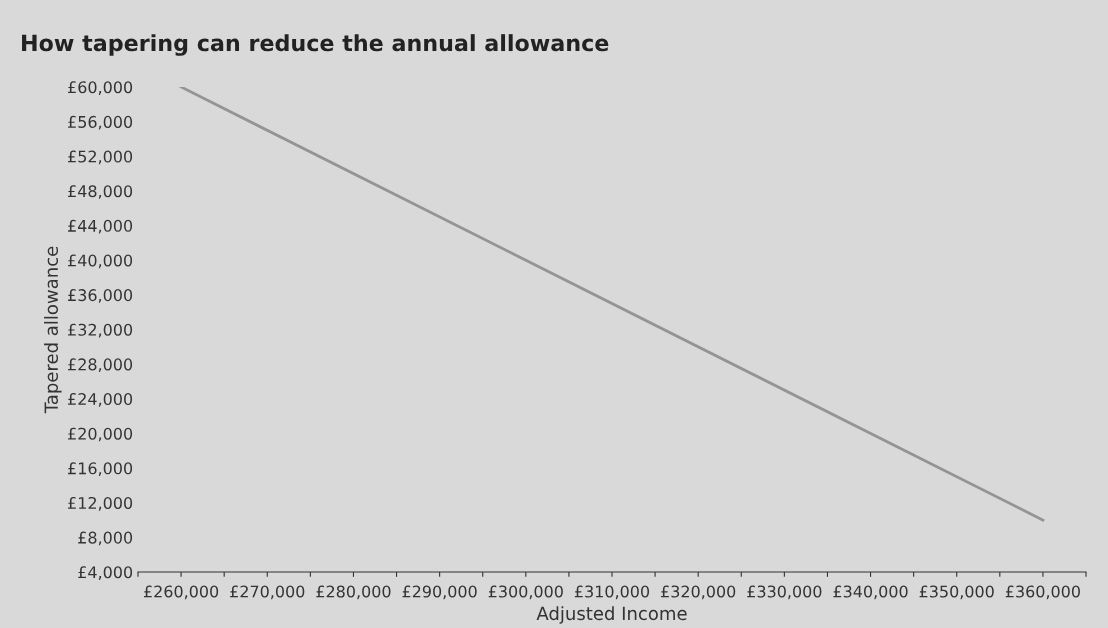 The image size is (1108, 628). What do you see at coordinates (181, 592) in the screenshot?
I see `x-tick-label: £260,000` at bounding box center [181, 592].